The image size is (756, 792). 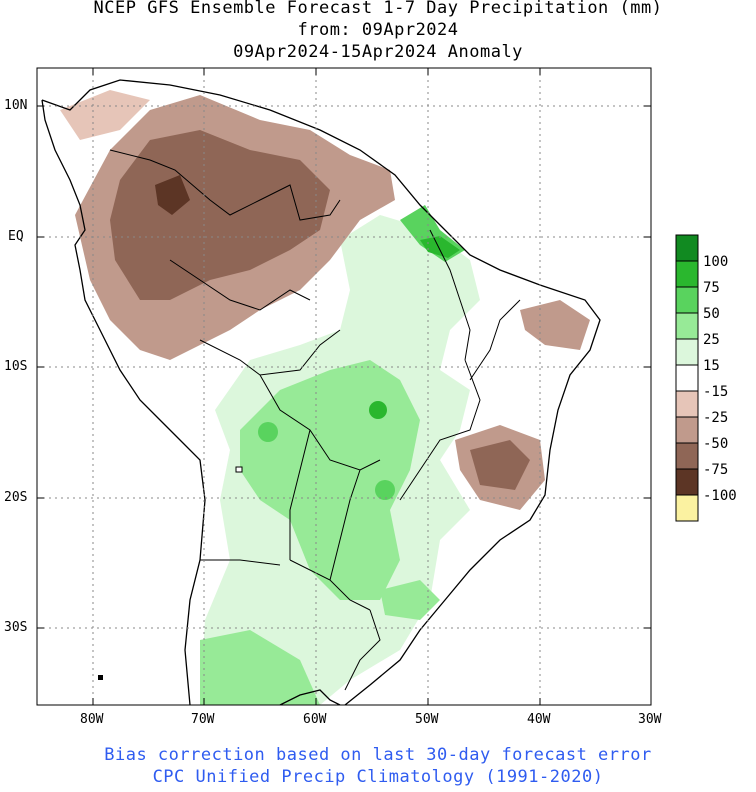 What do you see at coordinates (378, 52) in the screenshot?
I see `map-title-line3: 09Apr2024-15Apr2024 Anomaly` at bounding box center [378, 52].